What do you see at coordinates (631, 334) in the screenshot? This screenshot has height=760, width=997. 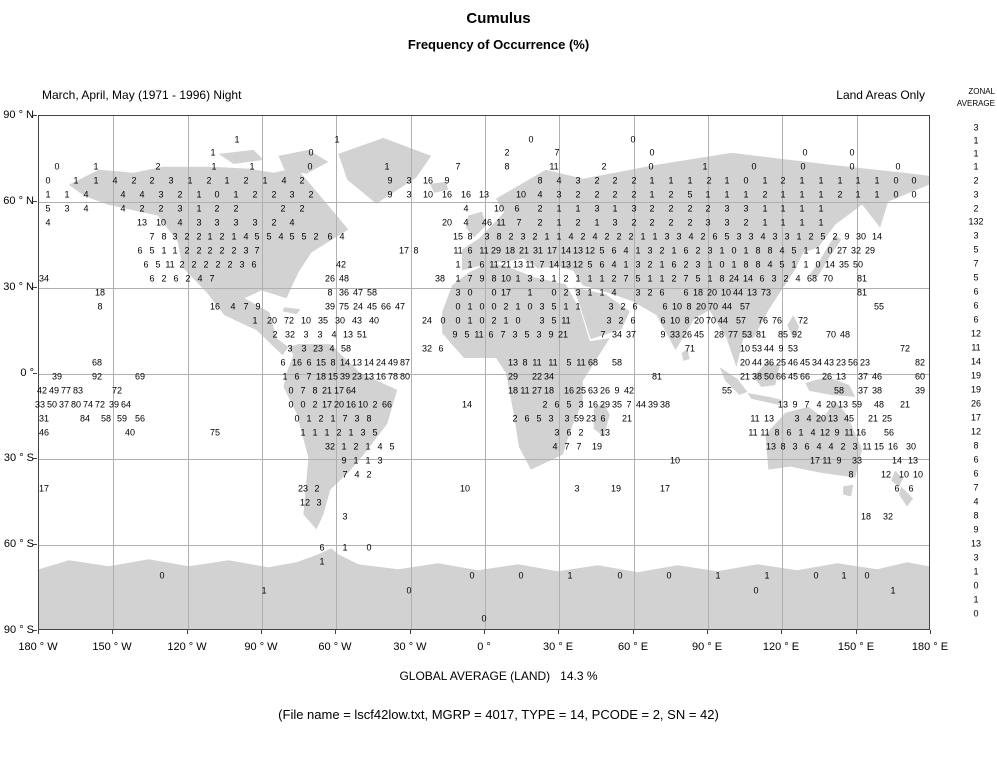 I see `grid-cell-value: 37` at bounding box center [631, 334].